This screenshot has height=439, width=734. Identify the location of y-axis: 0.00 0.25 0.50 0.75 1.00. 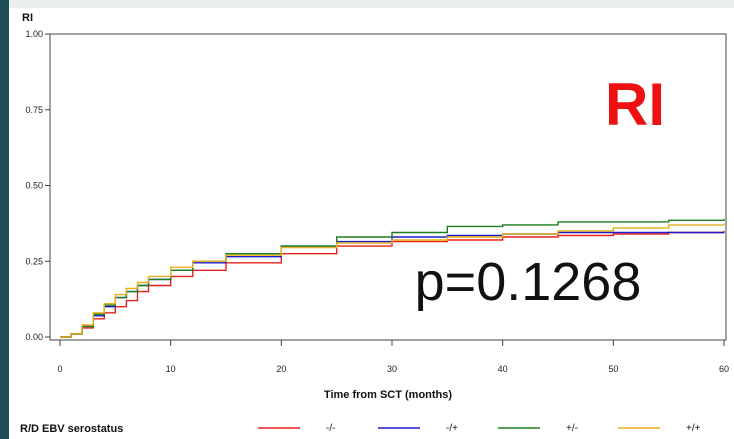
(38, 185).